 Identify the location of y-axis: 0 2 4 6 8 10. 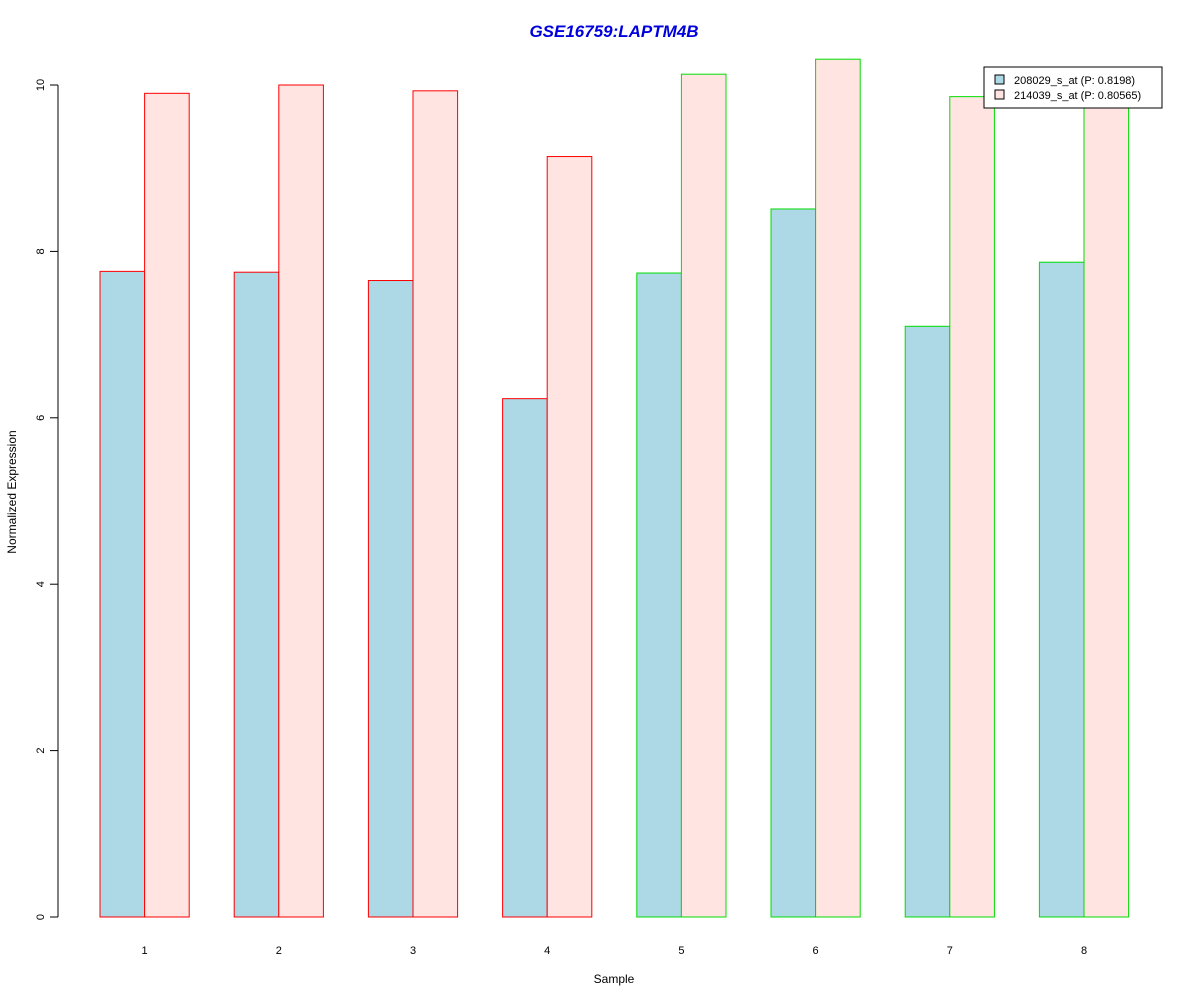
(47, 499).